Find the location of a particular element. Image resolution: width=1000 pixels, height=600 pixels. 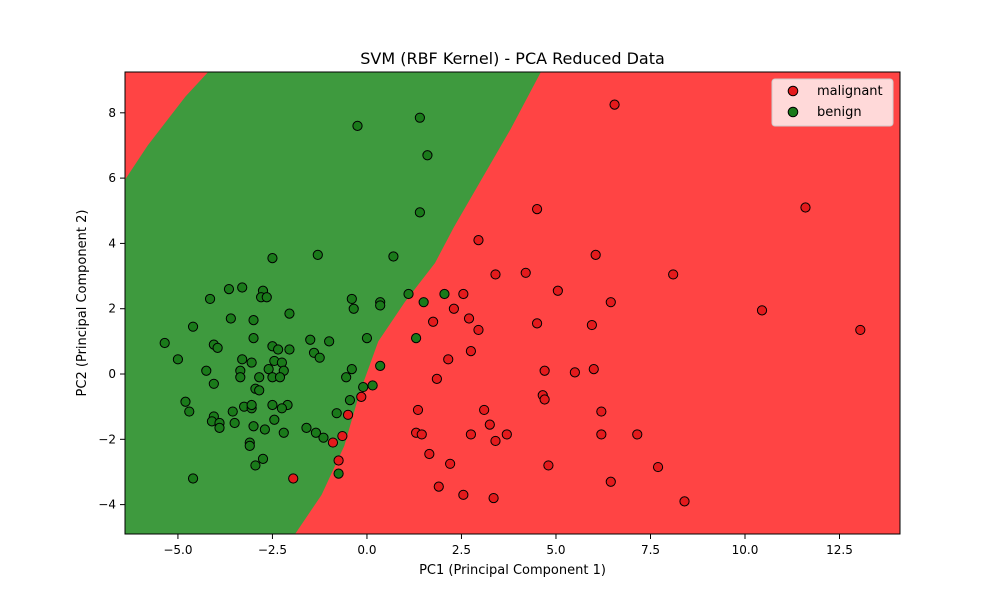

y-tick-label: −2 is located at coordinates (107, 439).